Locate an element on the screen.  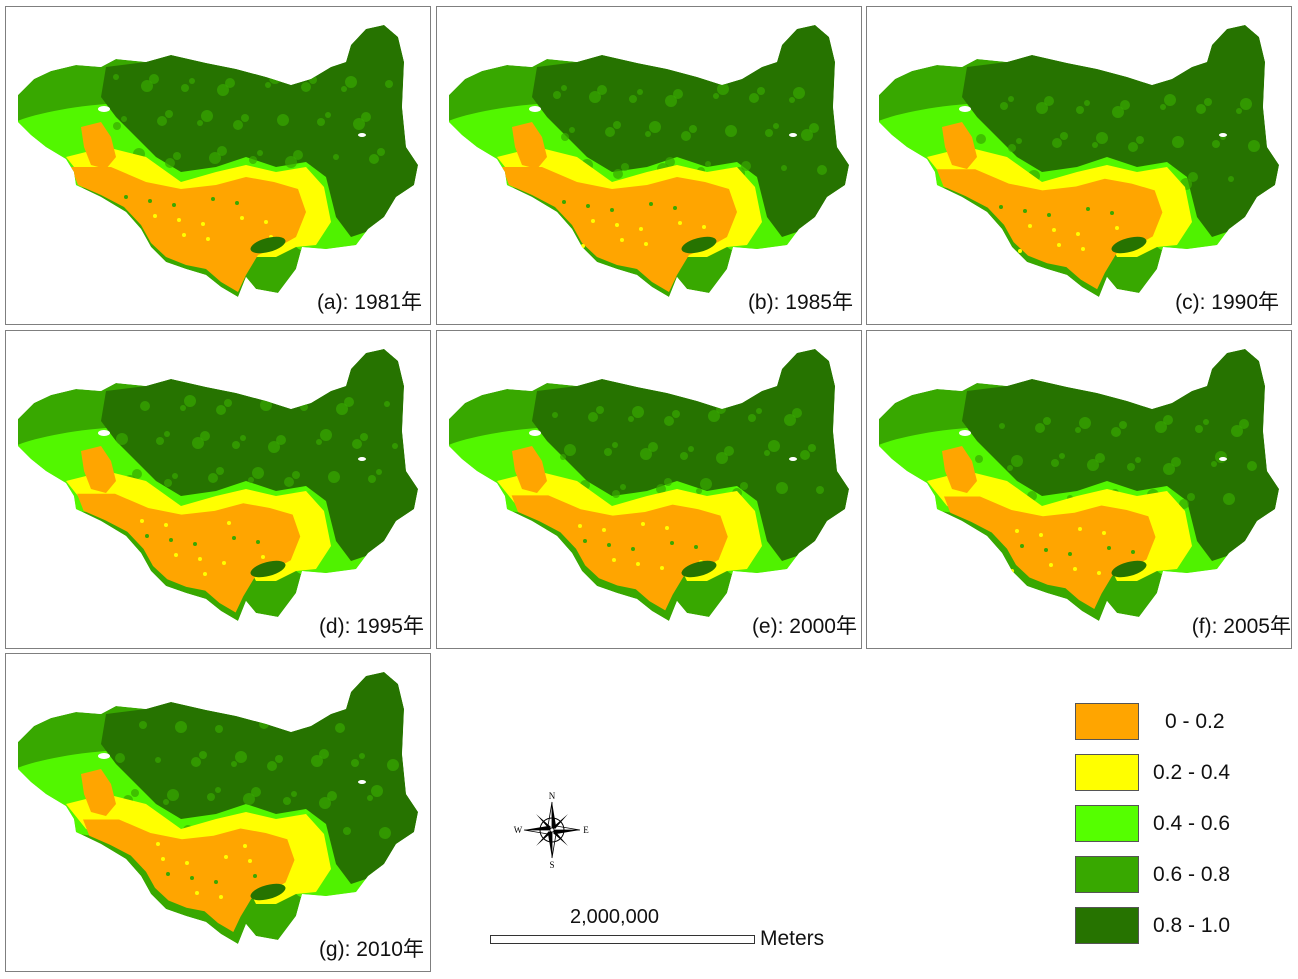
map-c is located at coordinates (1079, 161).